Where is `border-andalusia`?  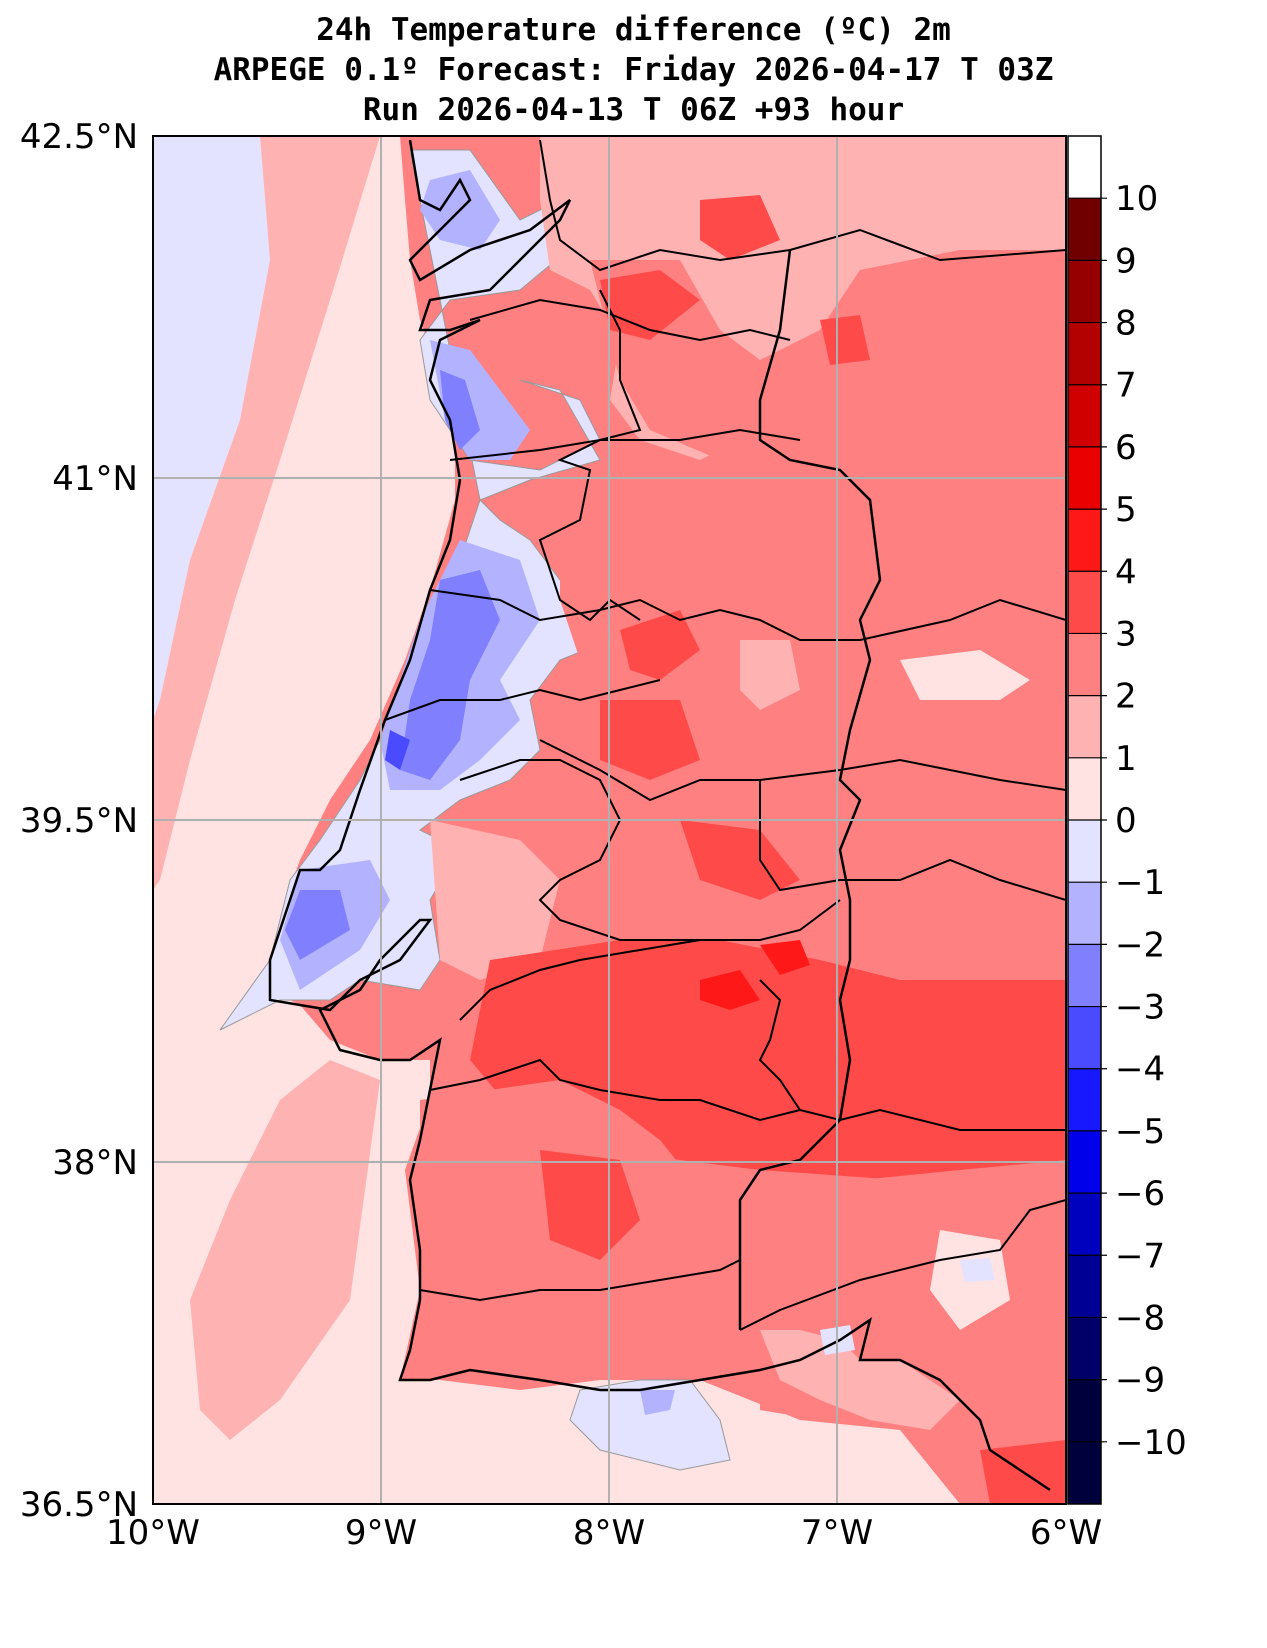
border-andalusia is located at coordinates (902, 1265).